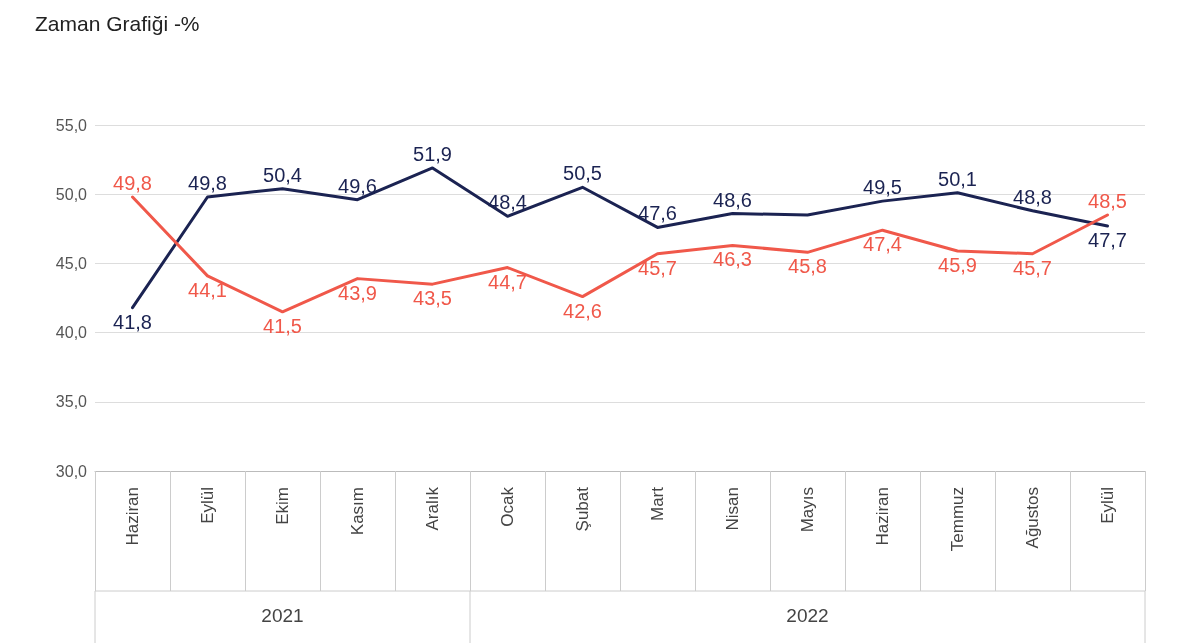 The height and width of the screenshot is (643, 1200). What do you see at coordinates (957, 519) in the screenshot?
I see `x-tick-label: Temmuz` at bounding box center [957, 519].